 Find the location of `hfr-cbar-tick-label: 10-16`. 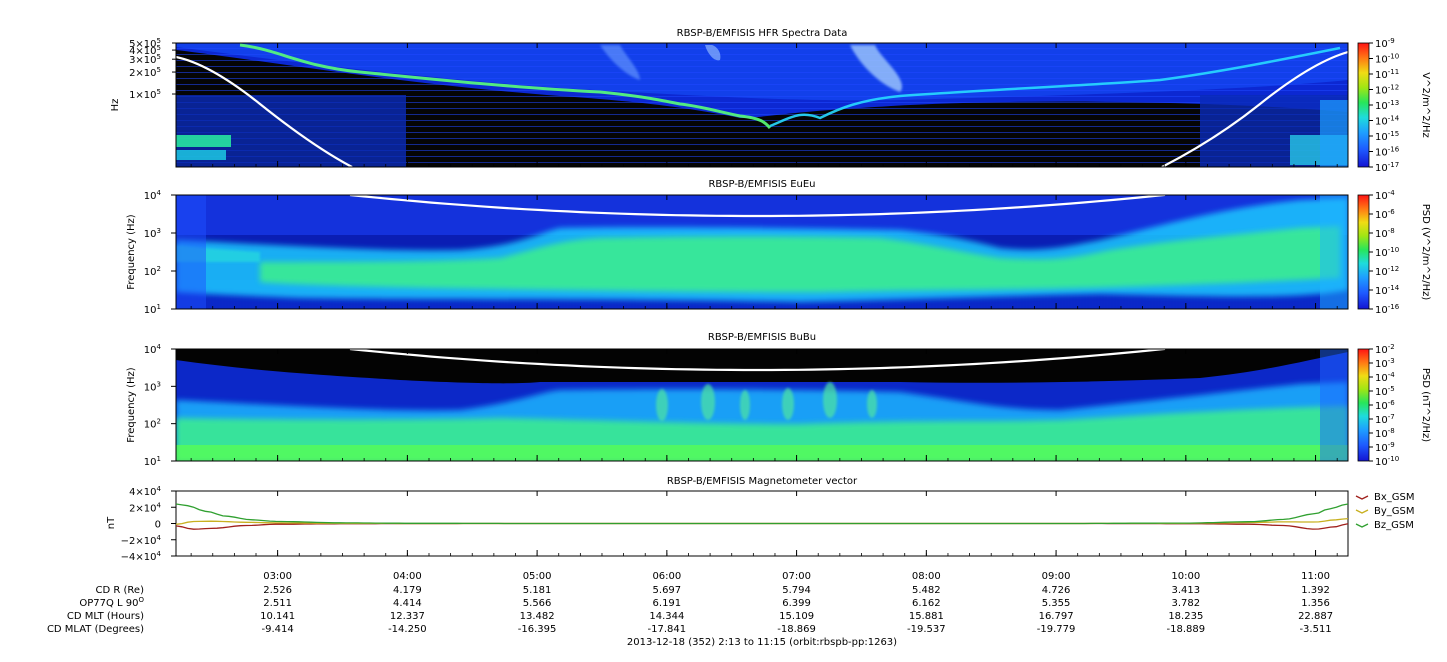

hfr-cbar-tick-label: 10-16 is located at coordinates (1387, 152).